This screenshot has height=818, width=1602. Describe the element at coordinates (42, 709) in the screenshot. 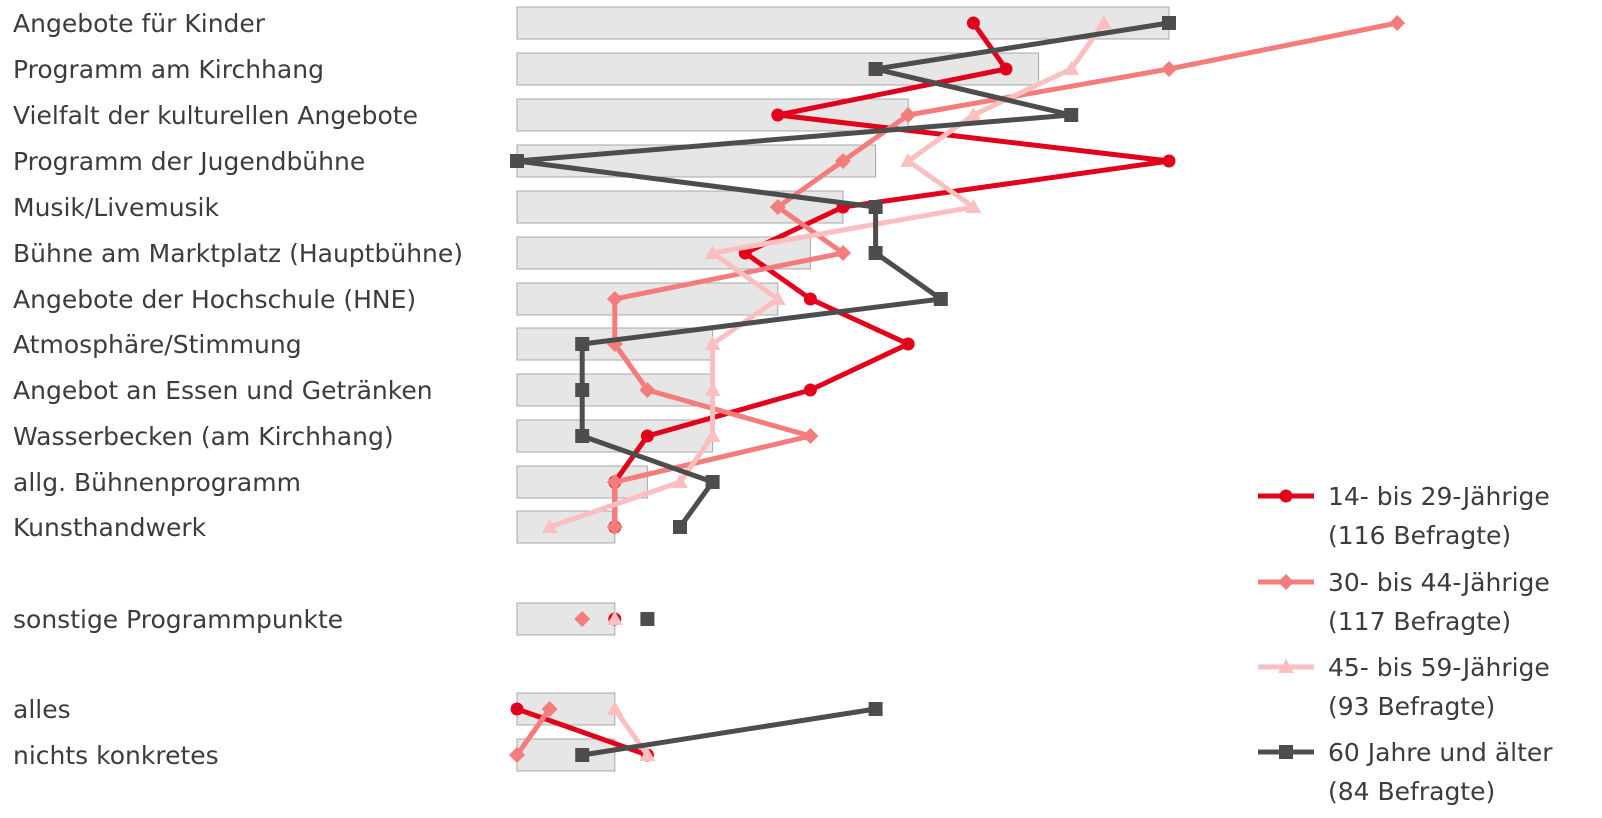

I see `category-label: alles` at that location.